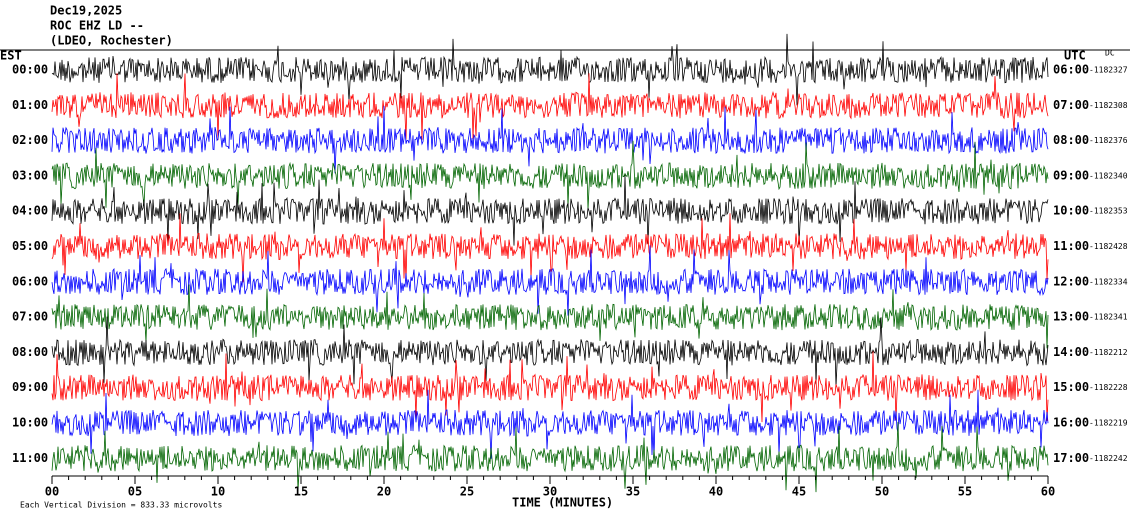 The height and width of the screenshot is (519, 1130). What do you see at coordinates (1108, 458) in the screenshot?
I see `dc-value: -1182242` at bounding box center [1108, 458].